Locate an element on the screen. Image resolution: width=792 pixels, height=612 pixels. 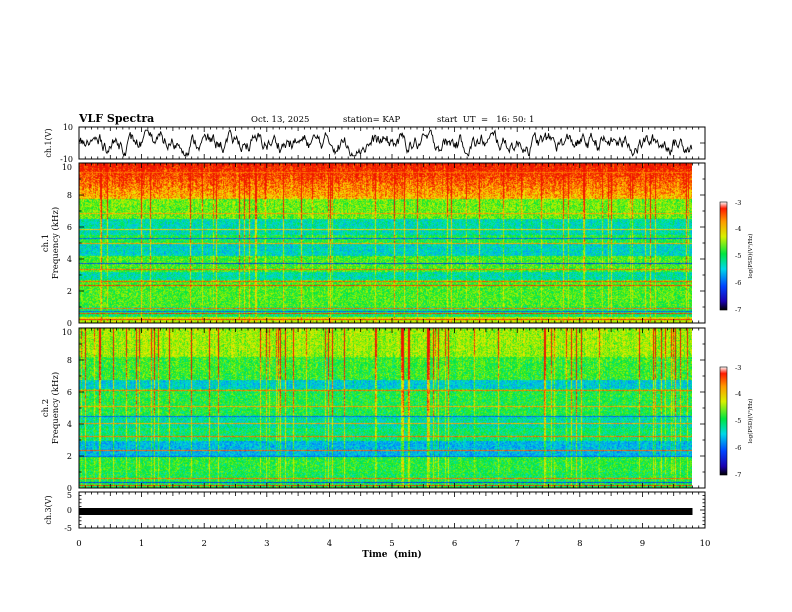
ch1-ytick-top: 10 is located at coordinates (68, 127).